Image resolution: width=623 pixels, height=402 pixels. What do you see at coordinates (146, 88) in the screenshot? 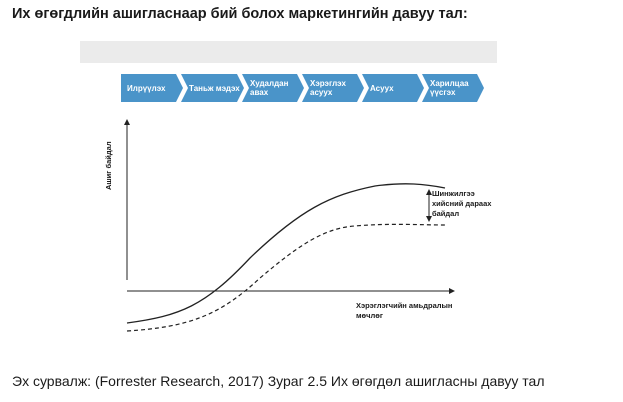
I see `stage-label: Илрүүлэх` at bounding box center [146, 88].